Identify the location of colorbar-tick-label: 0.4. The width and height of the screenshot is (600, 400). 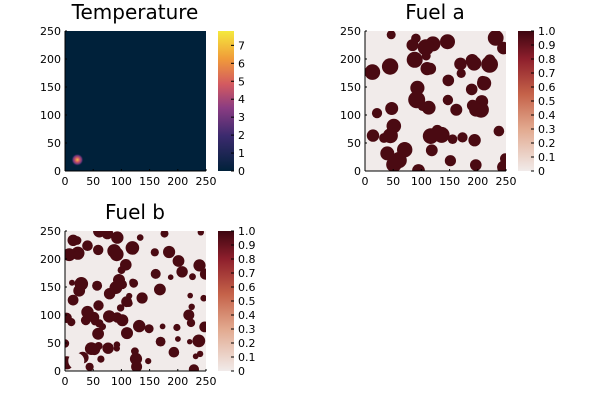
(547, 115).